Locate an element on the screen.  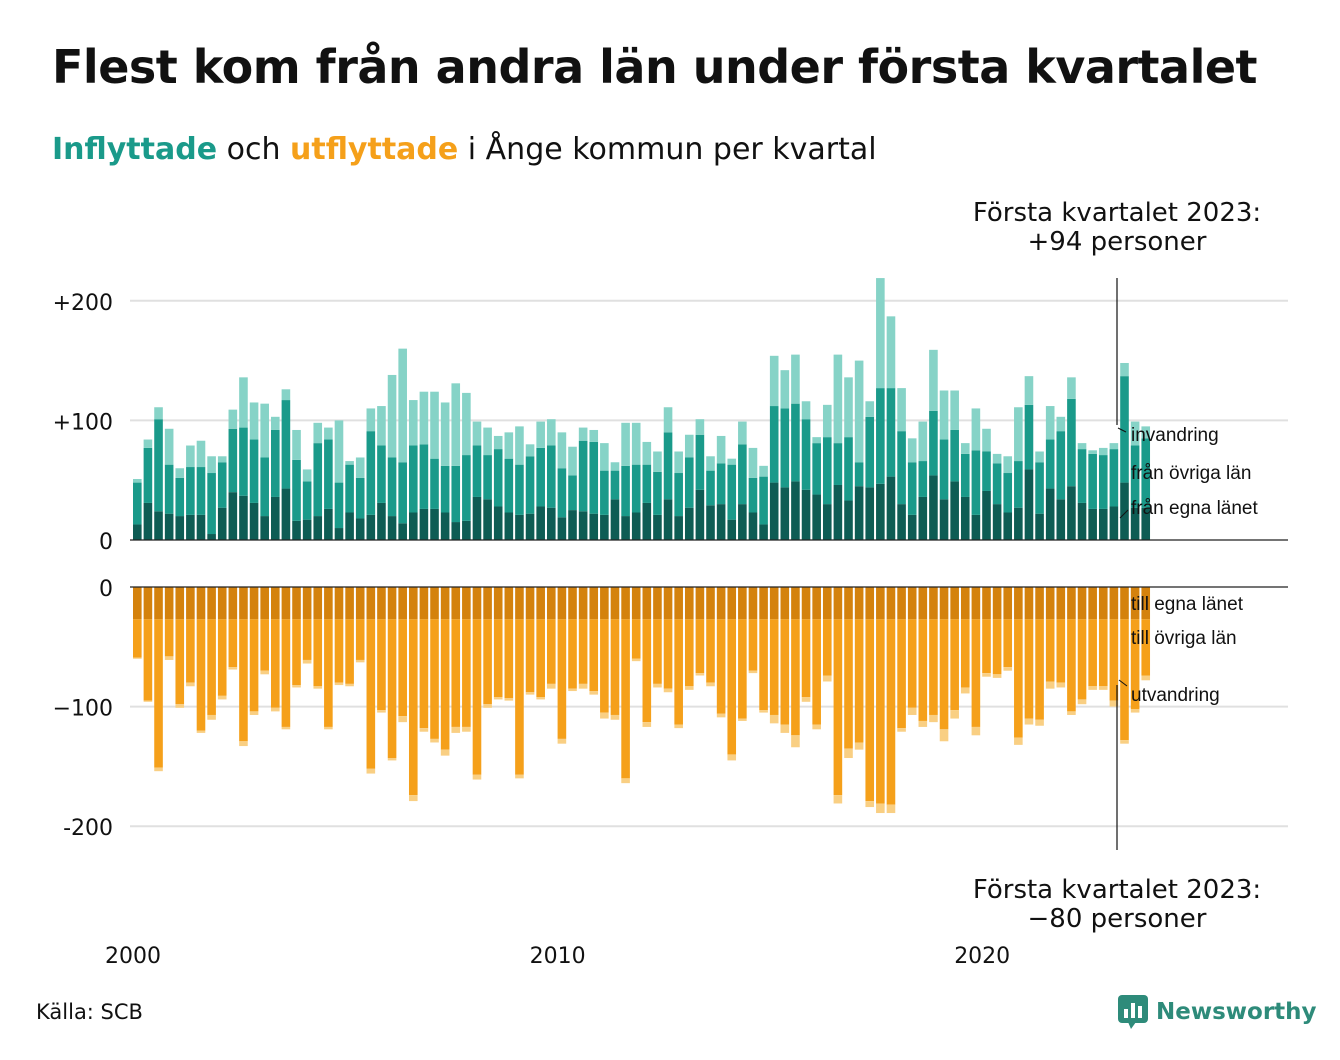
label-leader-own-county is located at coordinates (1124, 514).